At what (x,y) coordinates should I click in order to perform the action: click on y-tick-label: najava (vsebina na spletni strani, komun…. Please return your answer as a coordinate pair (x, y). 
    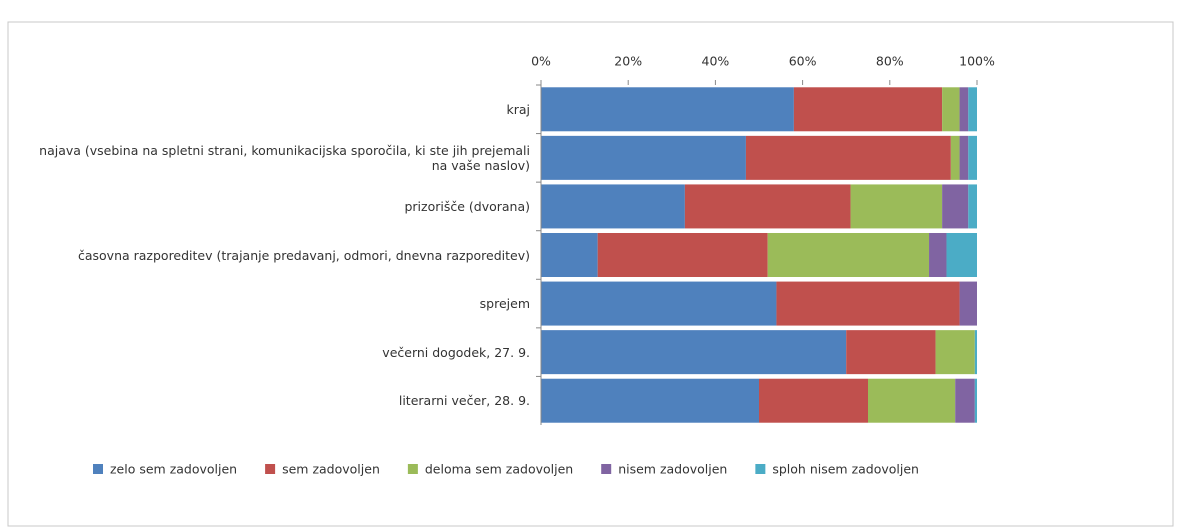
    Looking at the image, I should click on (284, 157).